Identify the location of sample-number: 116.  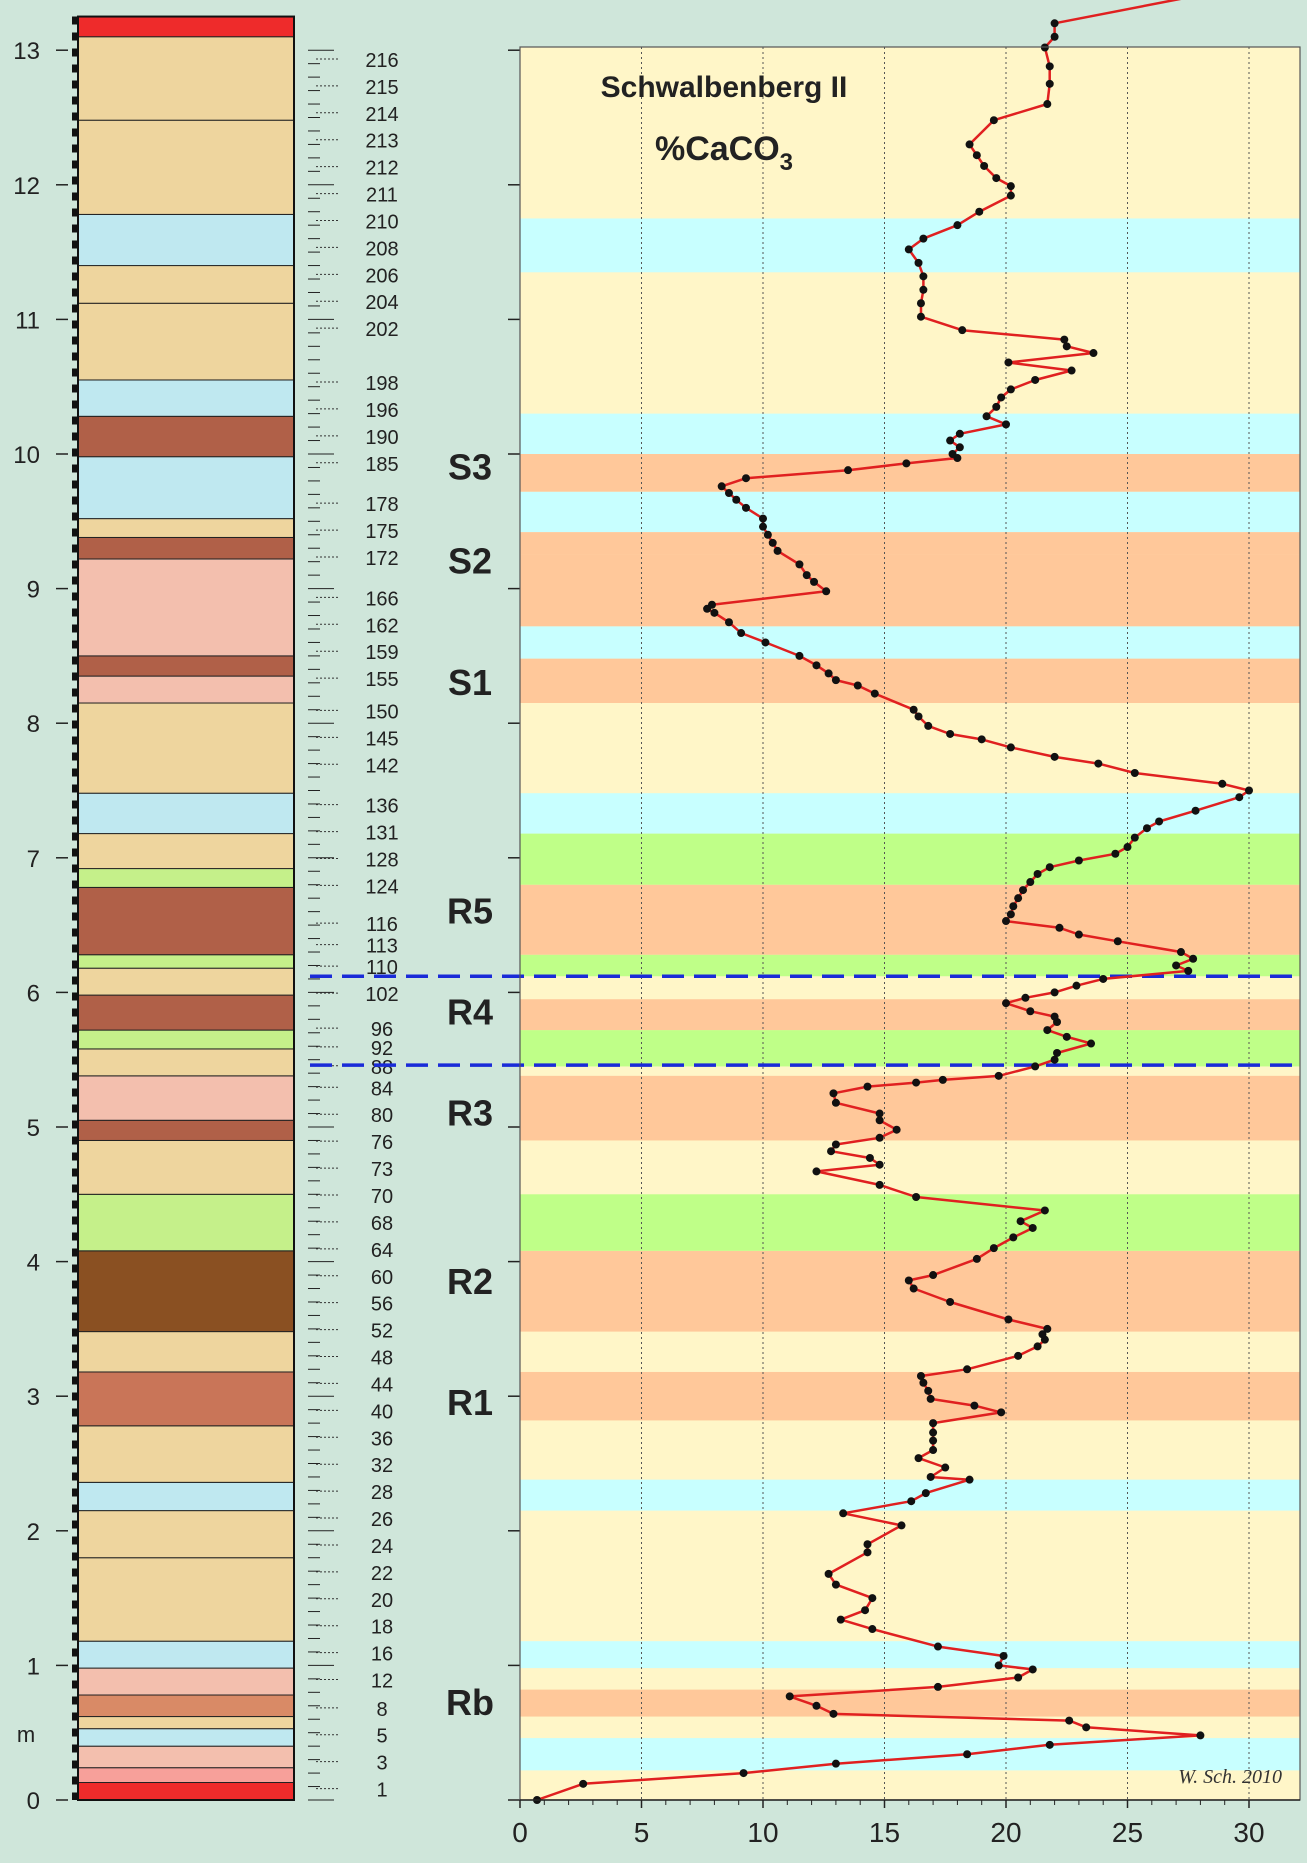
(382, 925).